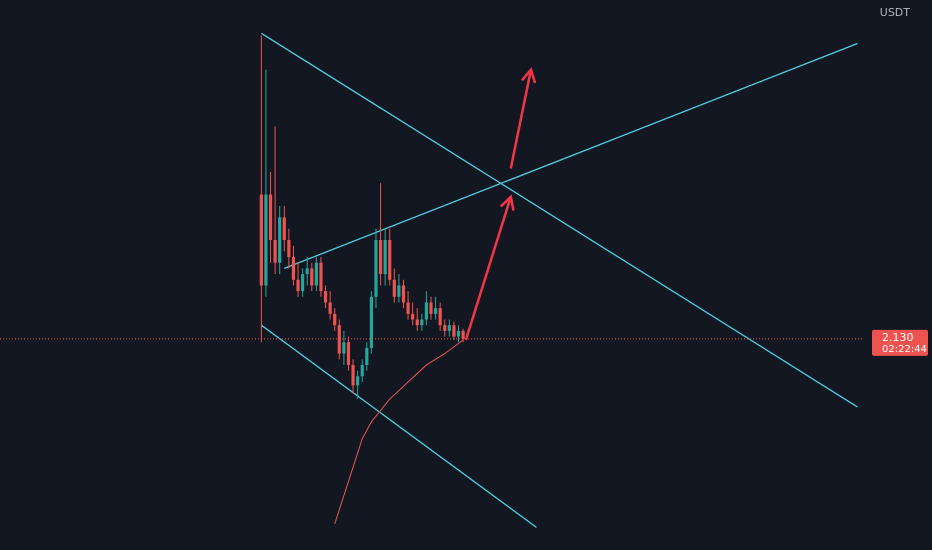 The width and height of the screenshot is (932, 550). I want to click on trend-line, so click(398, 426).